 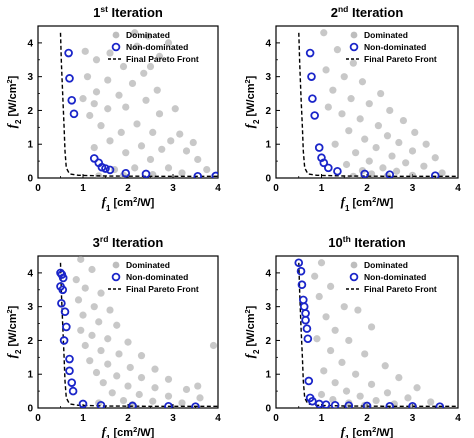 I want to click on x-tick-label: 1, so click(x=322, y=418).